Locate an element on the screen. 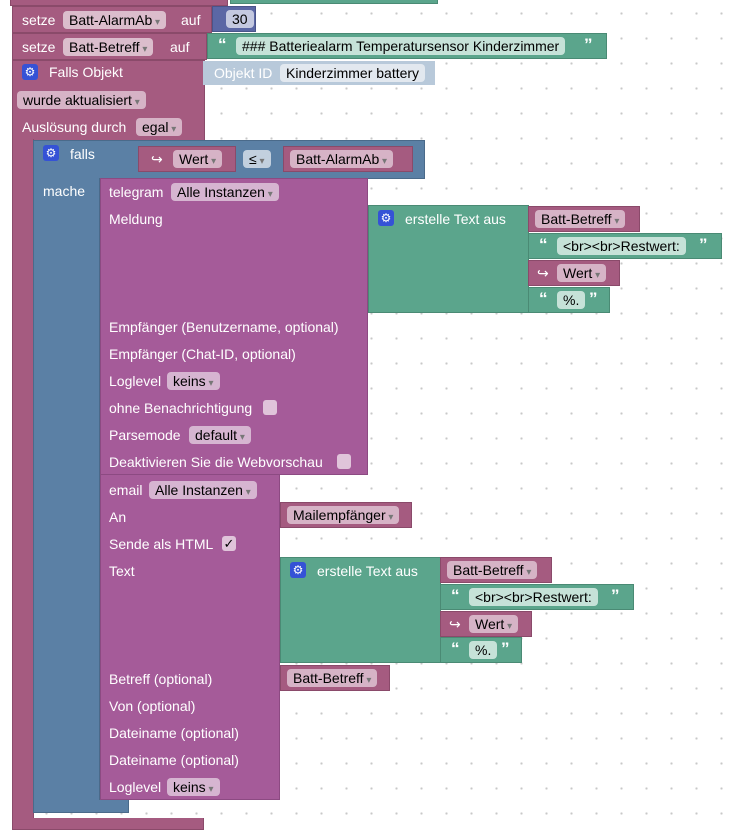 This screenshot has height=833, width=739. variable-get-block: Batt-AlarmAb is located at coordinates (348, 159).